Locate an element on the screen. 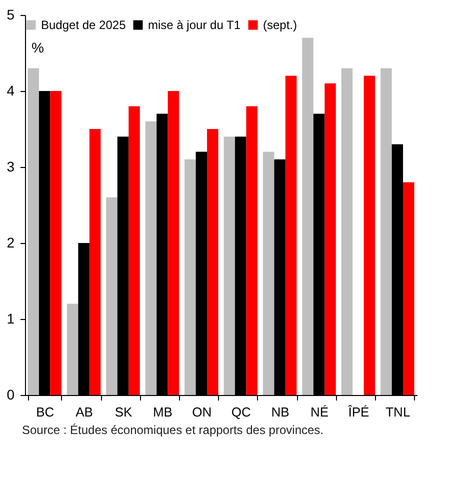 The height and width of the screenshot is (477, 453). x-tick-label: SK is located at coordinates (123, 412).